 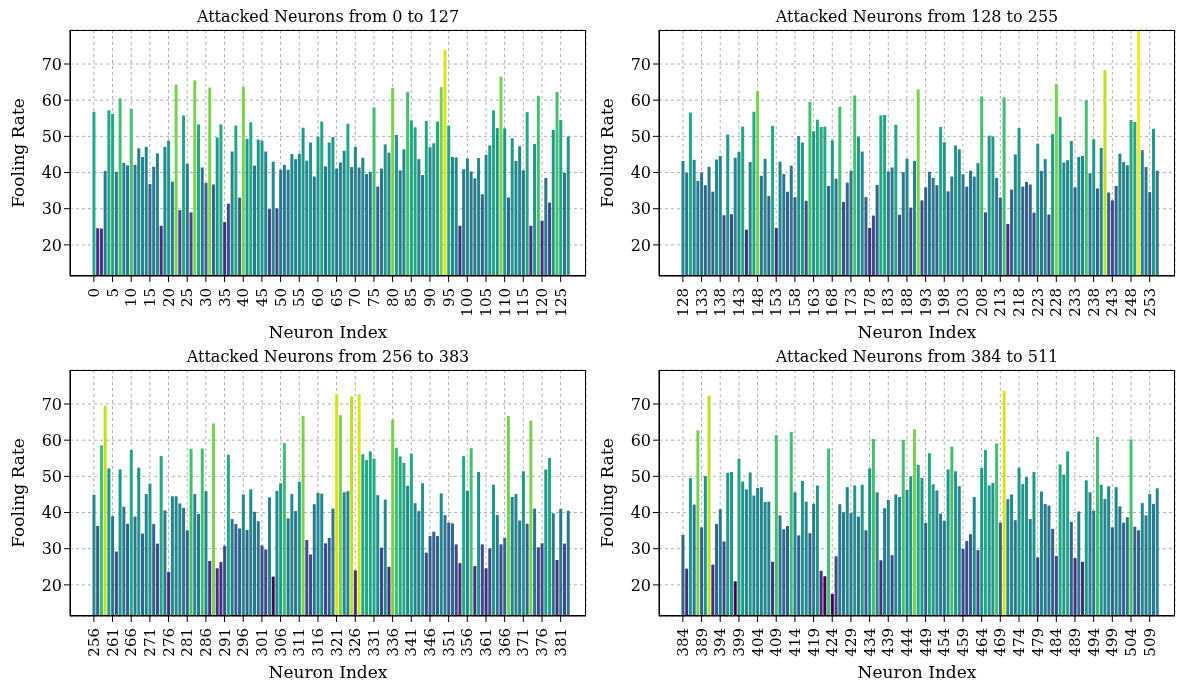 I want to click on x-tick-label: 45, so click(x=261, y=298).